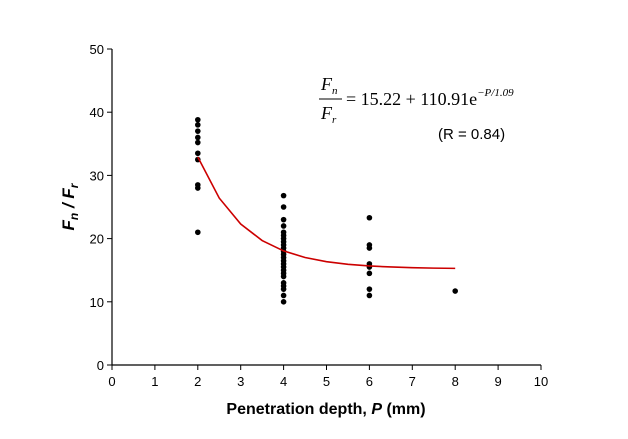 The width and height of the screenshot is (628, 439). I want to click on y-label-part: /, so click(68, 206).